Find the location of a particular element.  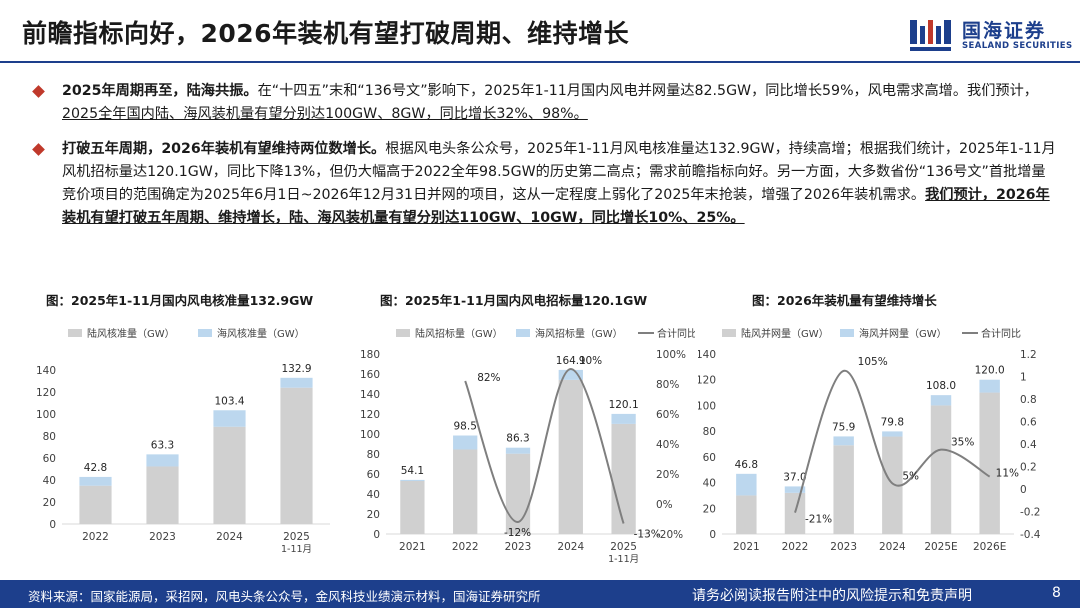

chart-1-title: 图：2025年1-11月国内风电核准量132.9GW is located at coordinates (180, 300).